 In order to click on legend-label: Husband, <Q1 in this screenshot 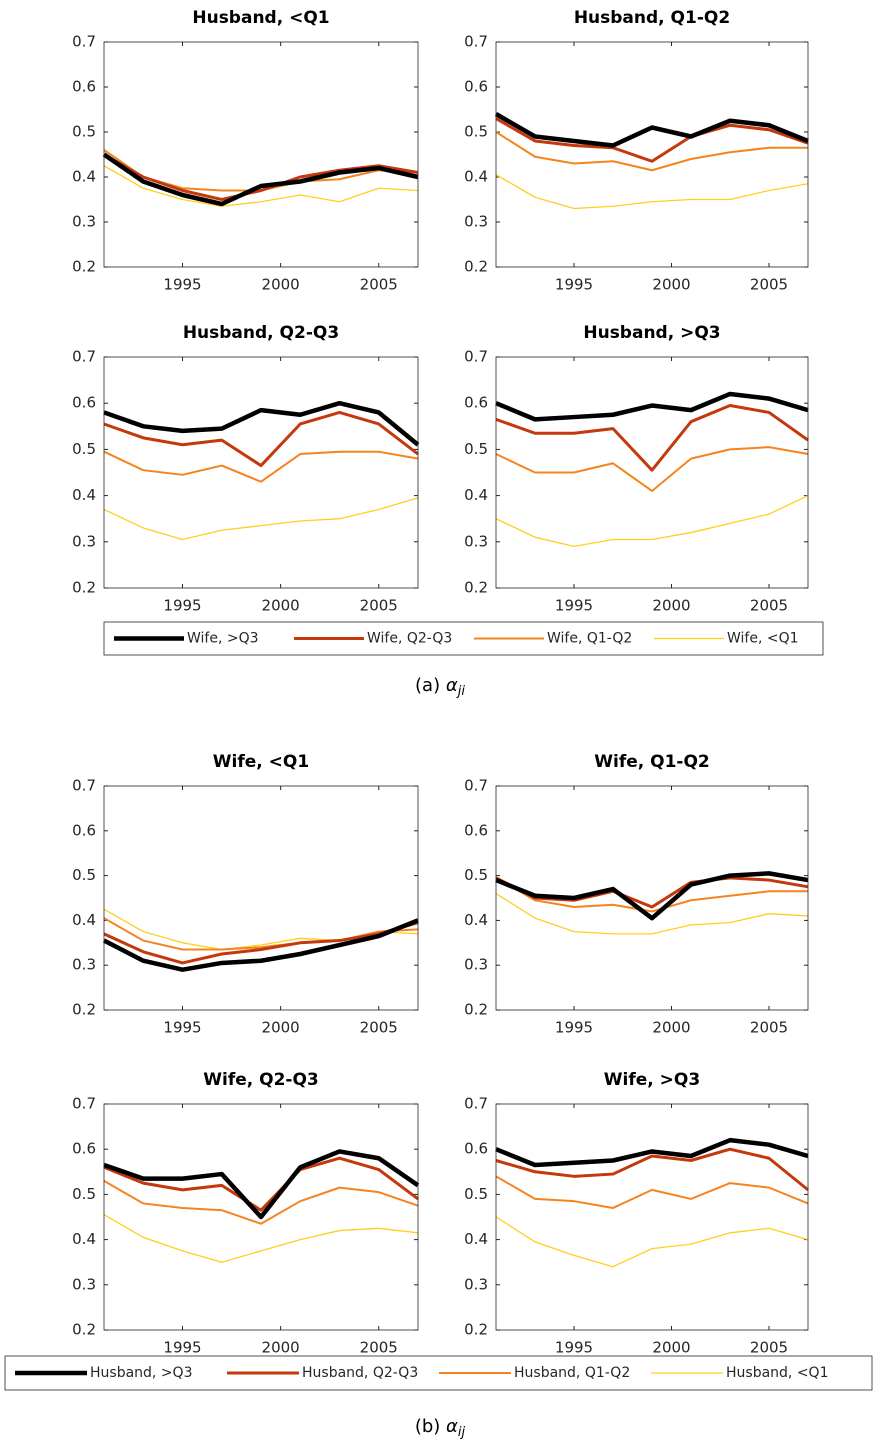, I will do `click(777, 1373)`.